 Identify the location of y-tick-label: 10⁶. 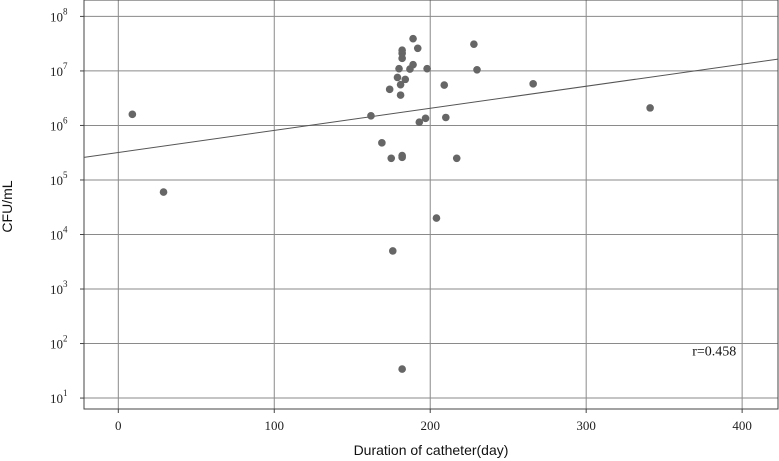
(59, 124).